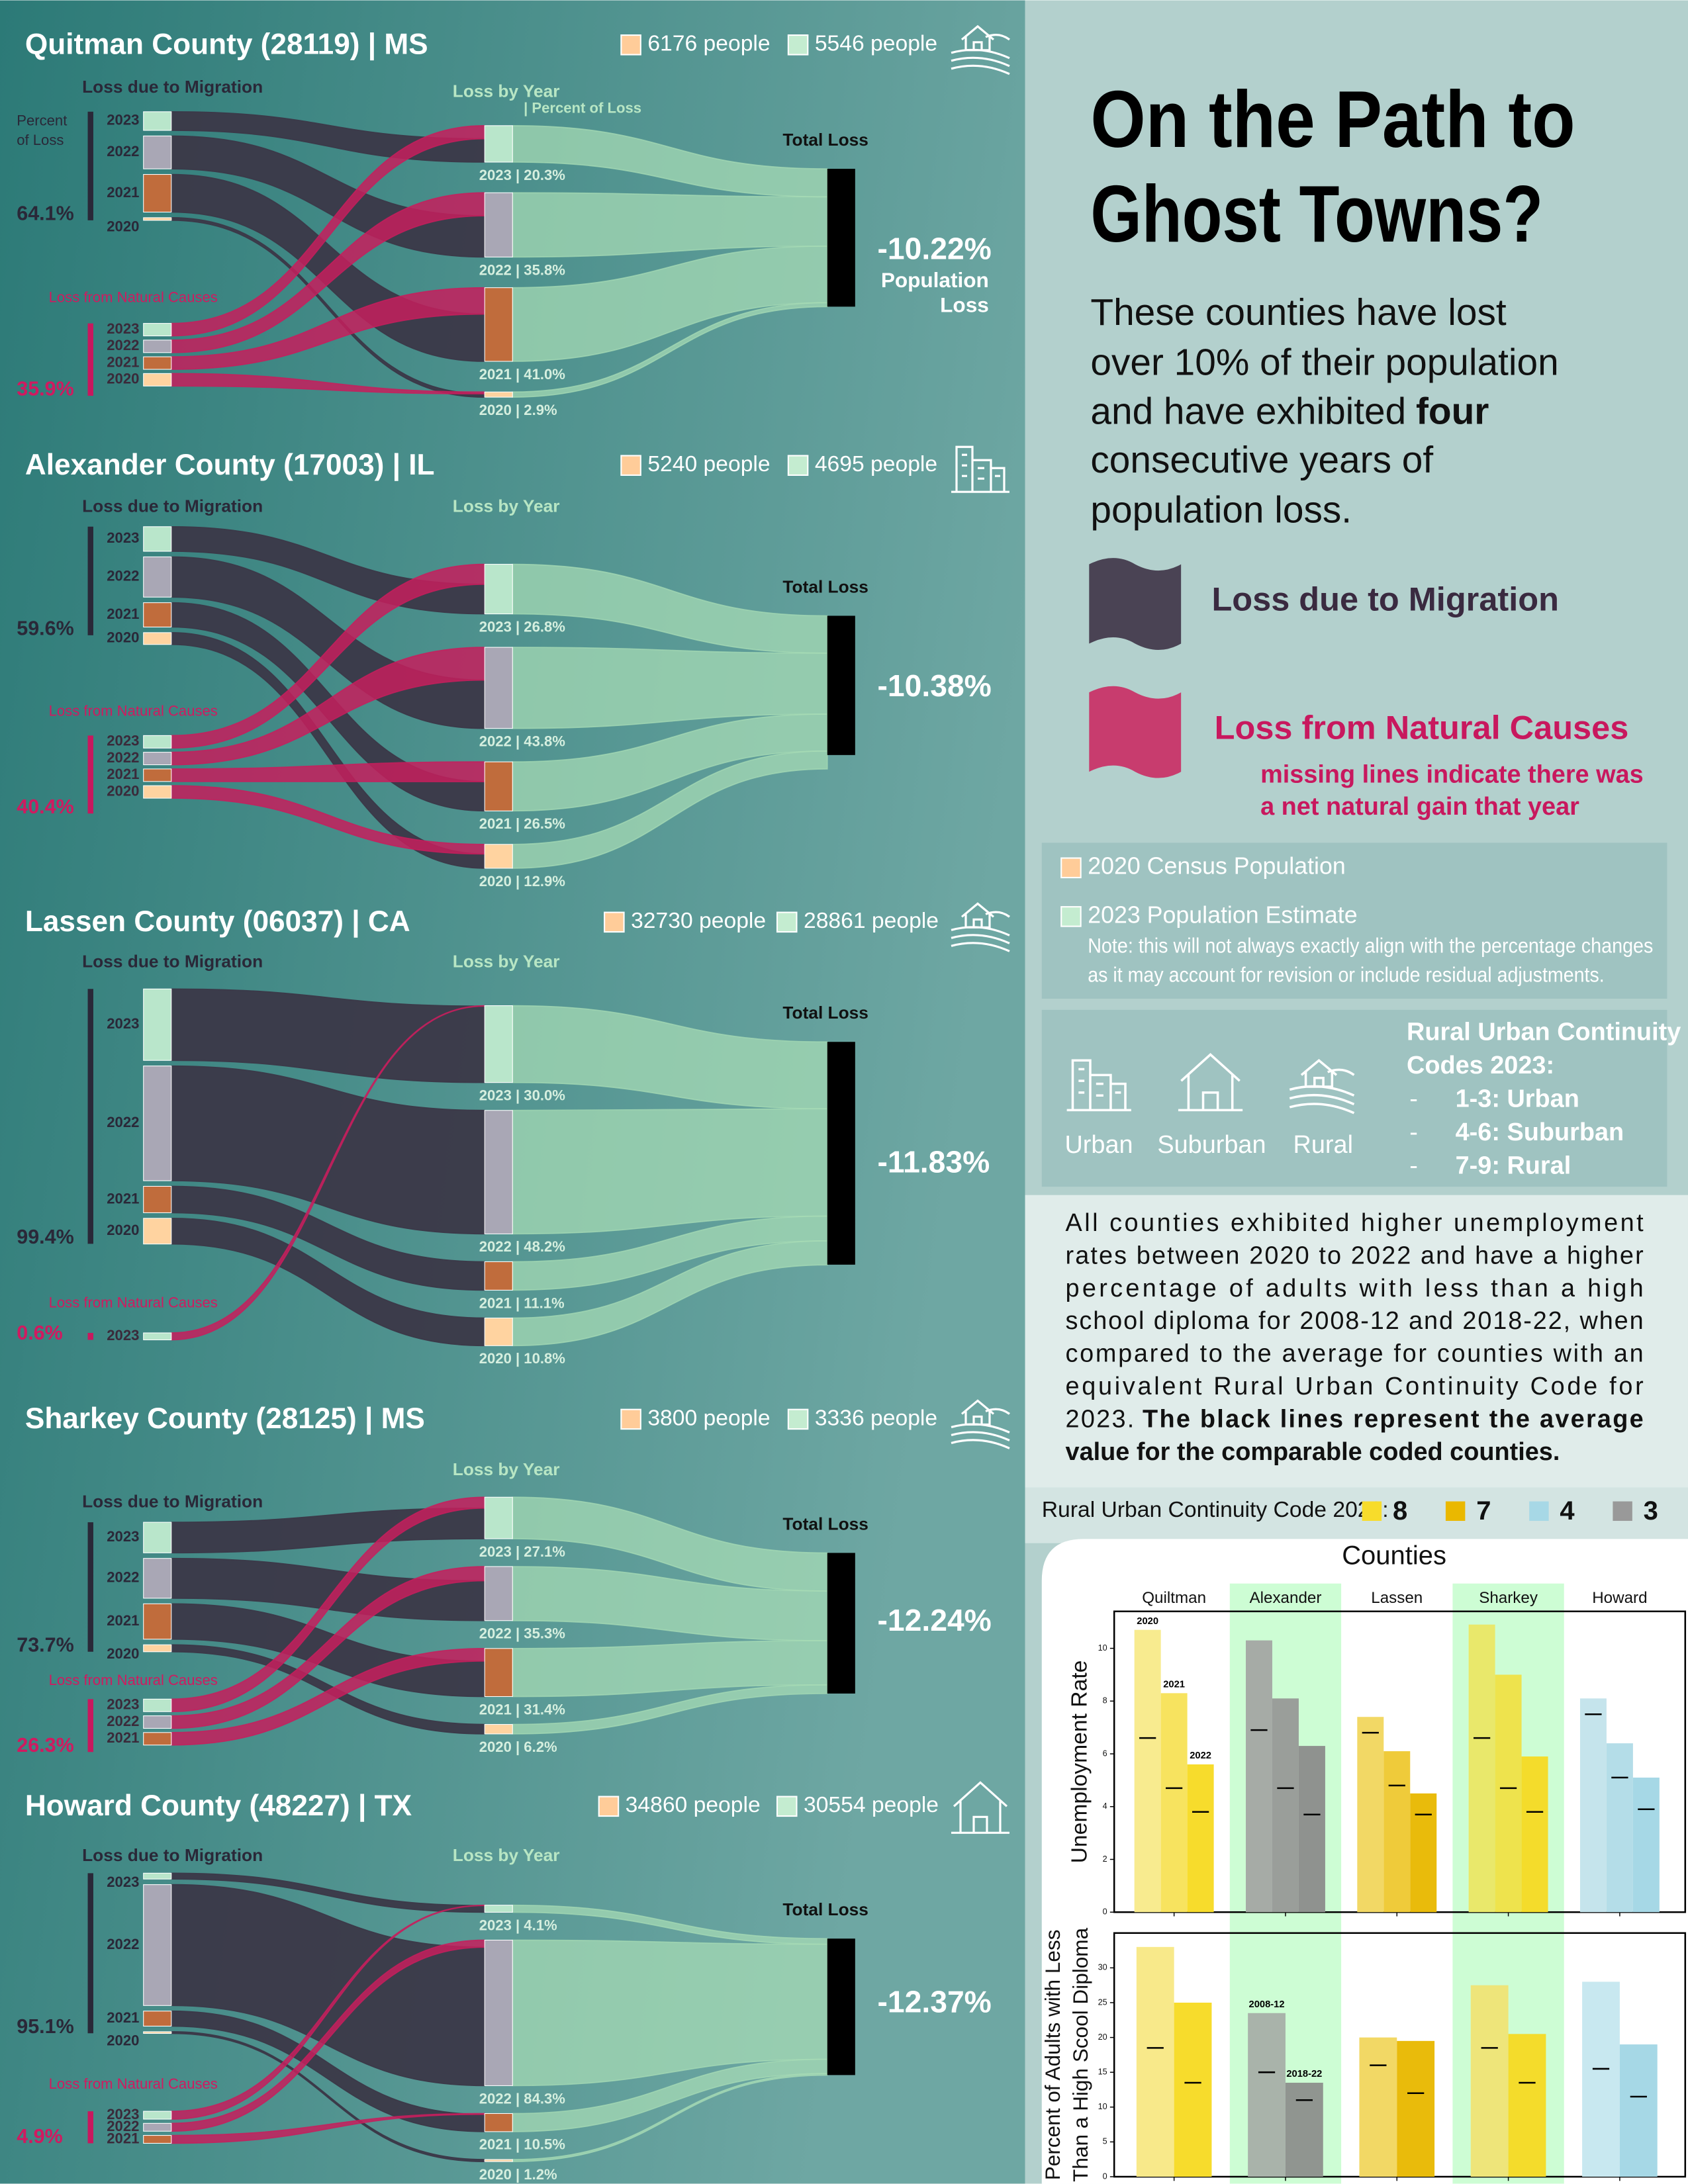 The width and height of the screenshot is (1688, 2184). Describe the element at coordinates (506, 961) in the screenshot. I see `by-year-heading: Loss by Year` at that location.